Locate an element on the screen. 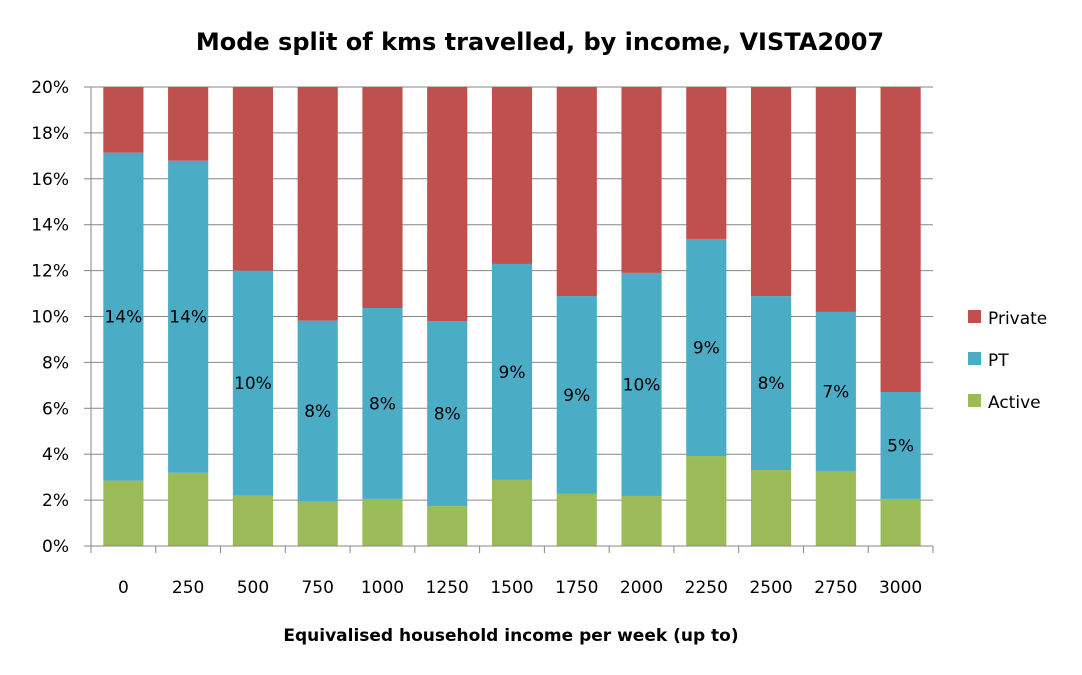  data-label-pt-0: 14% is located at coordinates (123, 318).